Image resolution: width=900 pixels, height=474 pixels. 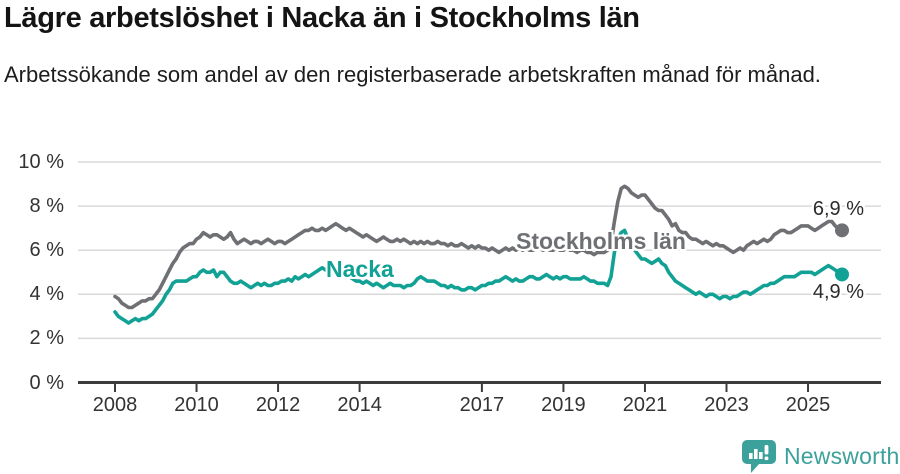 What do you see at coordinates (46, 206) in the screenshot?
I see `y-axis-label: 8 %` at bounding box center [46, 206].